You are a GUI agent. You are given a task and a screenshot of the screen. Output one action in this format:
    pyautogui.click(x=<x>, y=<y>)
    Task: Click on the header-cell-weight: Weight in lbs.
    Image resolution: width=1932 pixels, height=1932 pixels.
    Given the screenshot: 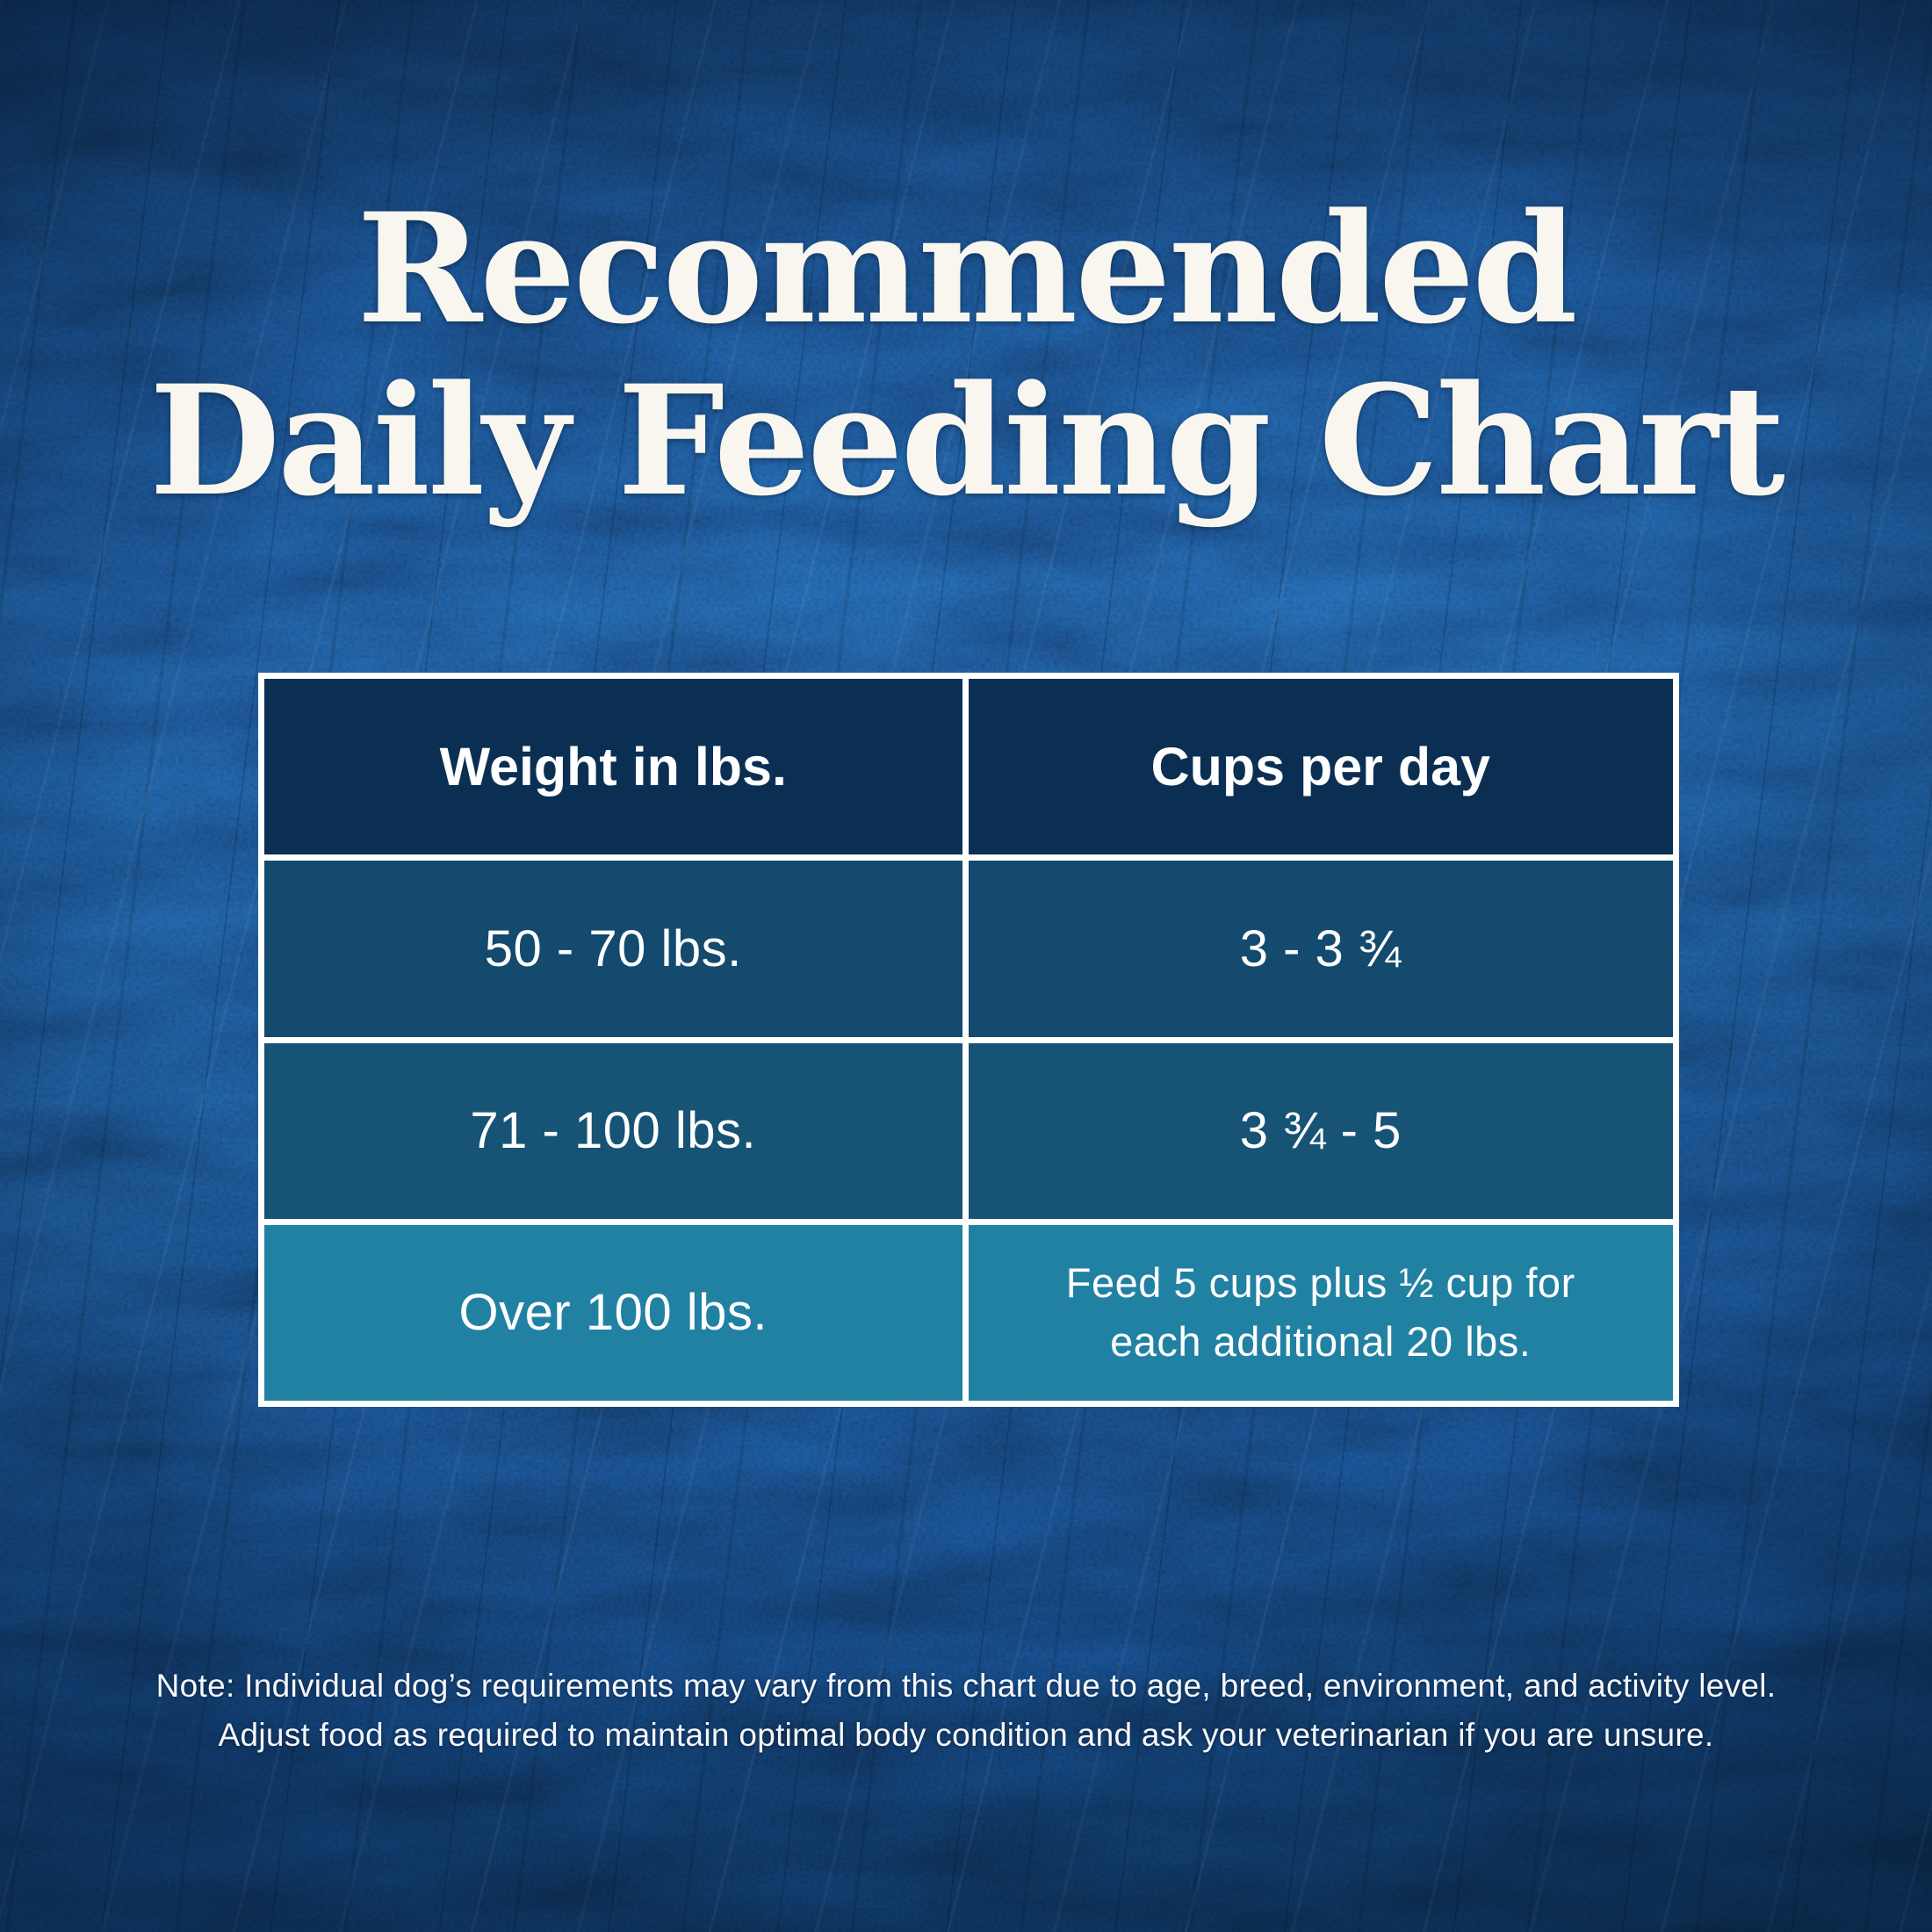 What is the action you would take?
    pyautogui.click(x=613, y=767)
    